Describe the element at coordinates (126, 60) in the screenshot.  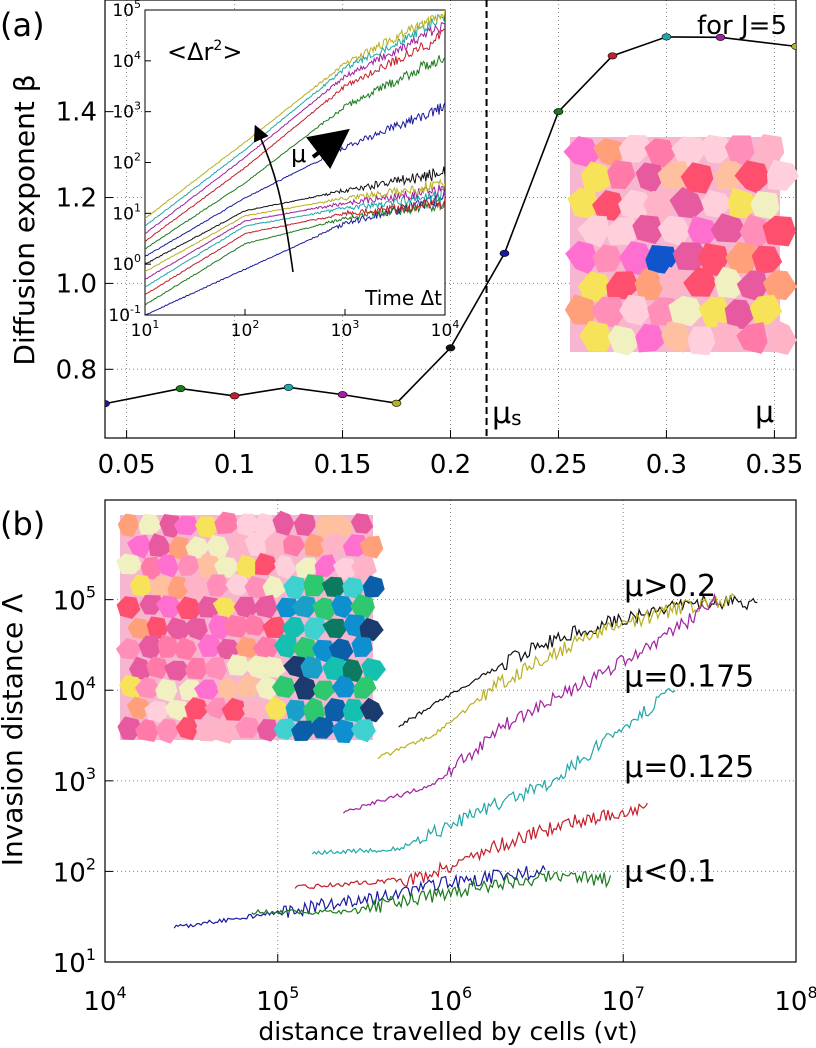
I see `inset-ytick-label: 104` at that location.